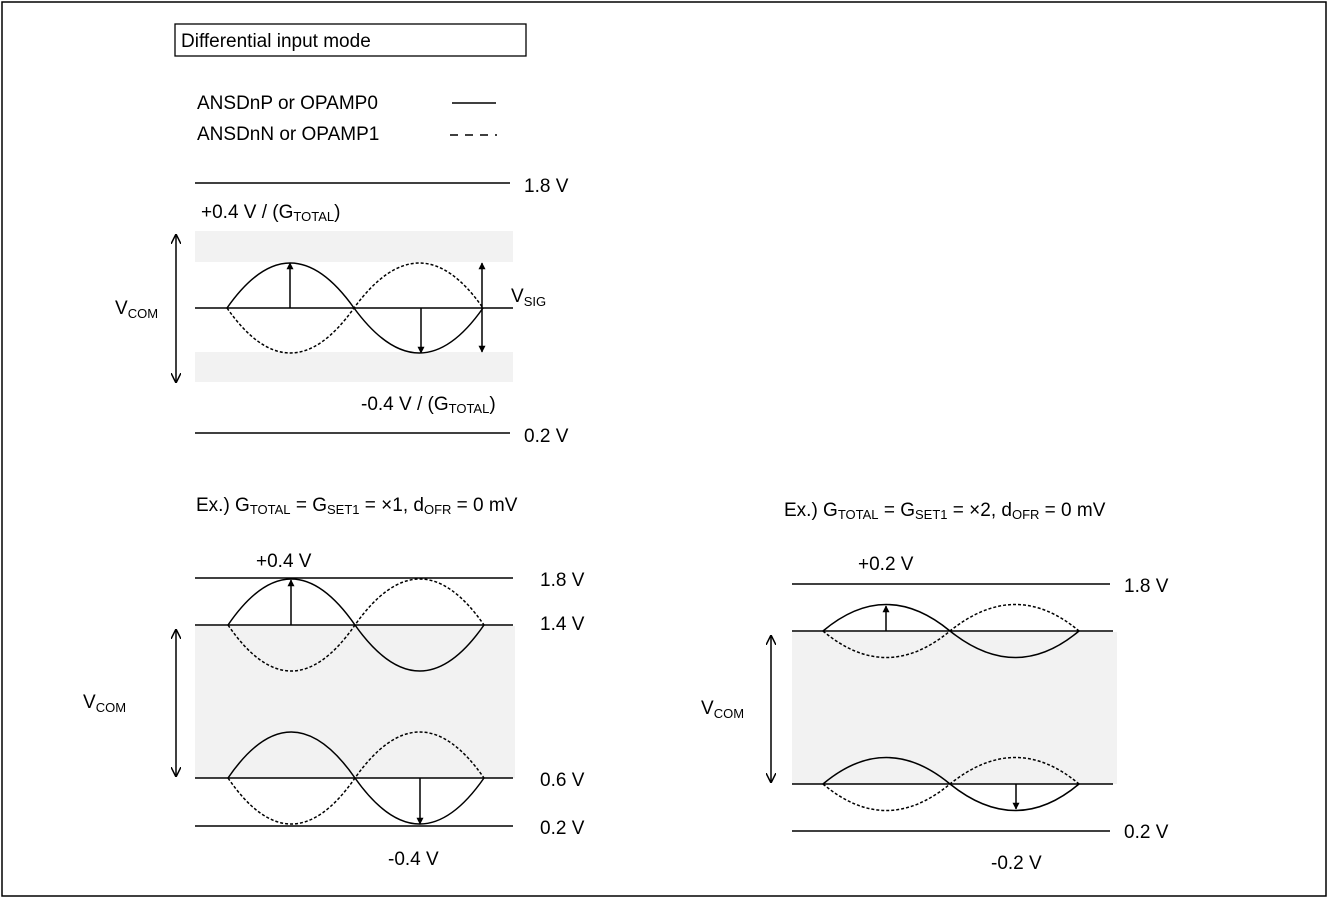 This screenshot has width=1328, height=898. I want to click on mode-title-box, so click(350, 40).